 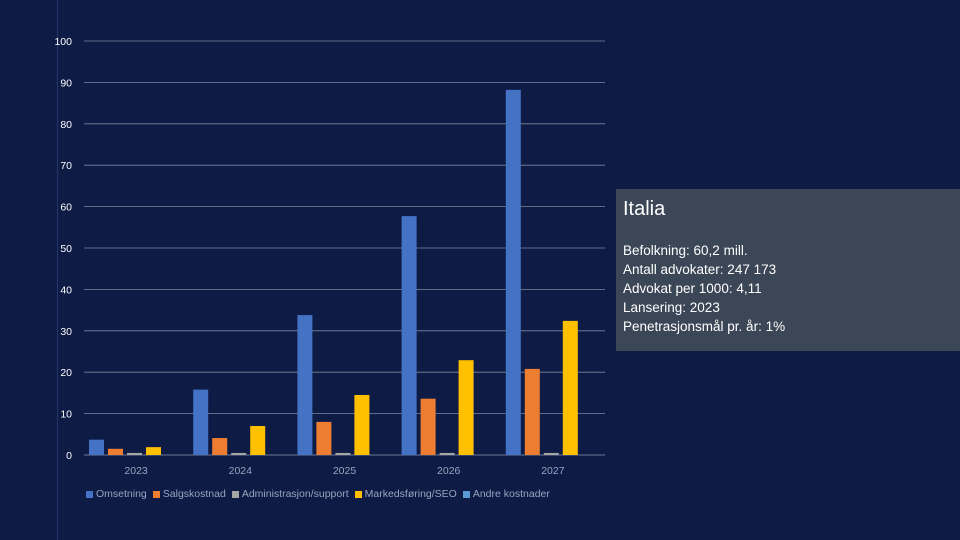 What do you see at coordinates (553, 471) in the screenshot?
I see `x-tick-label: 2027` at bounding box center [553, 471].